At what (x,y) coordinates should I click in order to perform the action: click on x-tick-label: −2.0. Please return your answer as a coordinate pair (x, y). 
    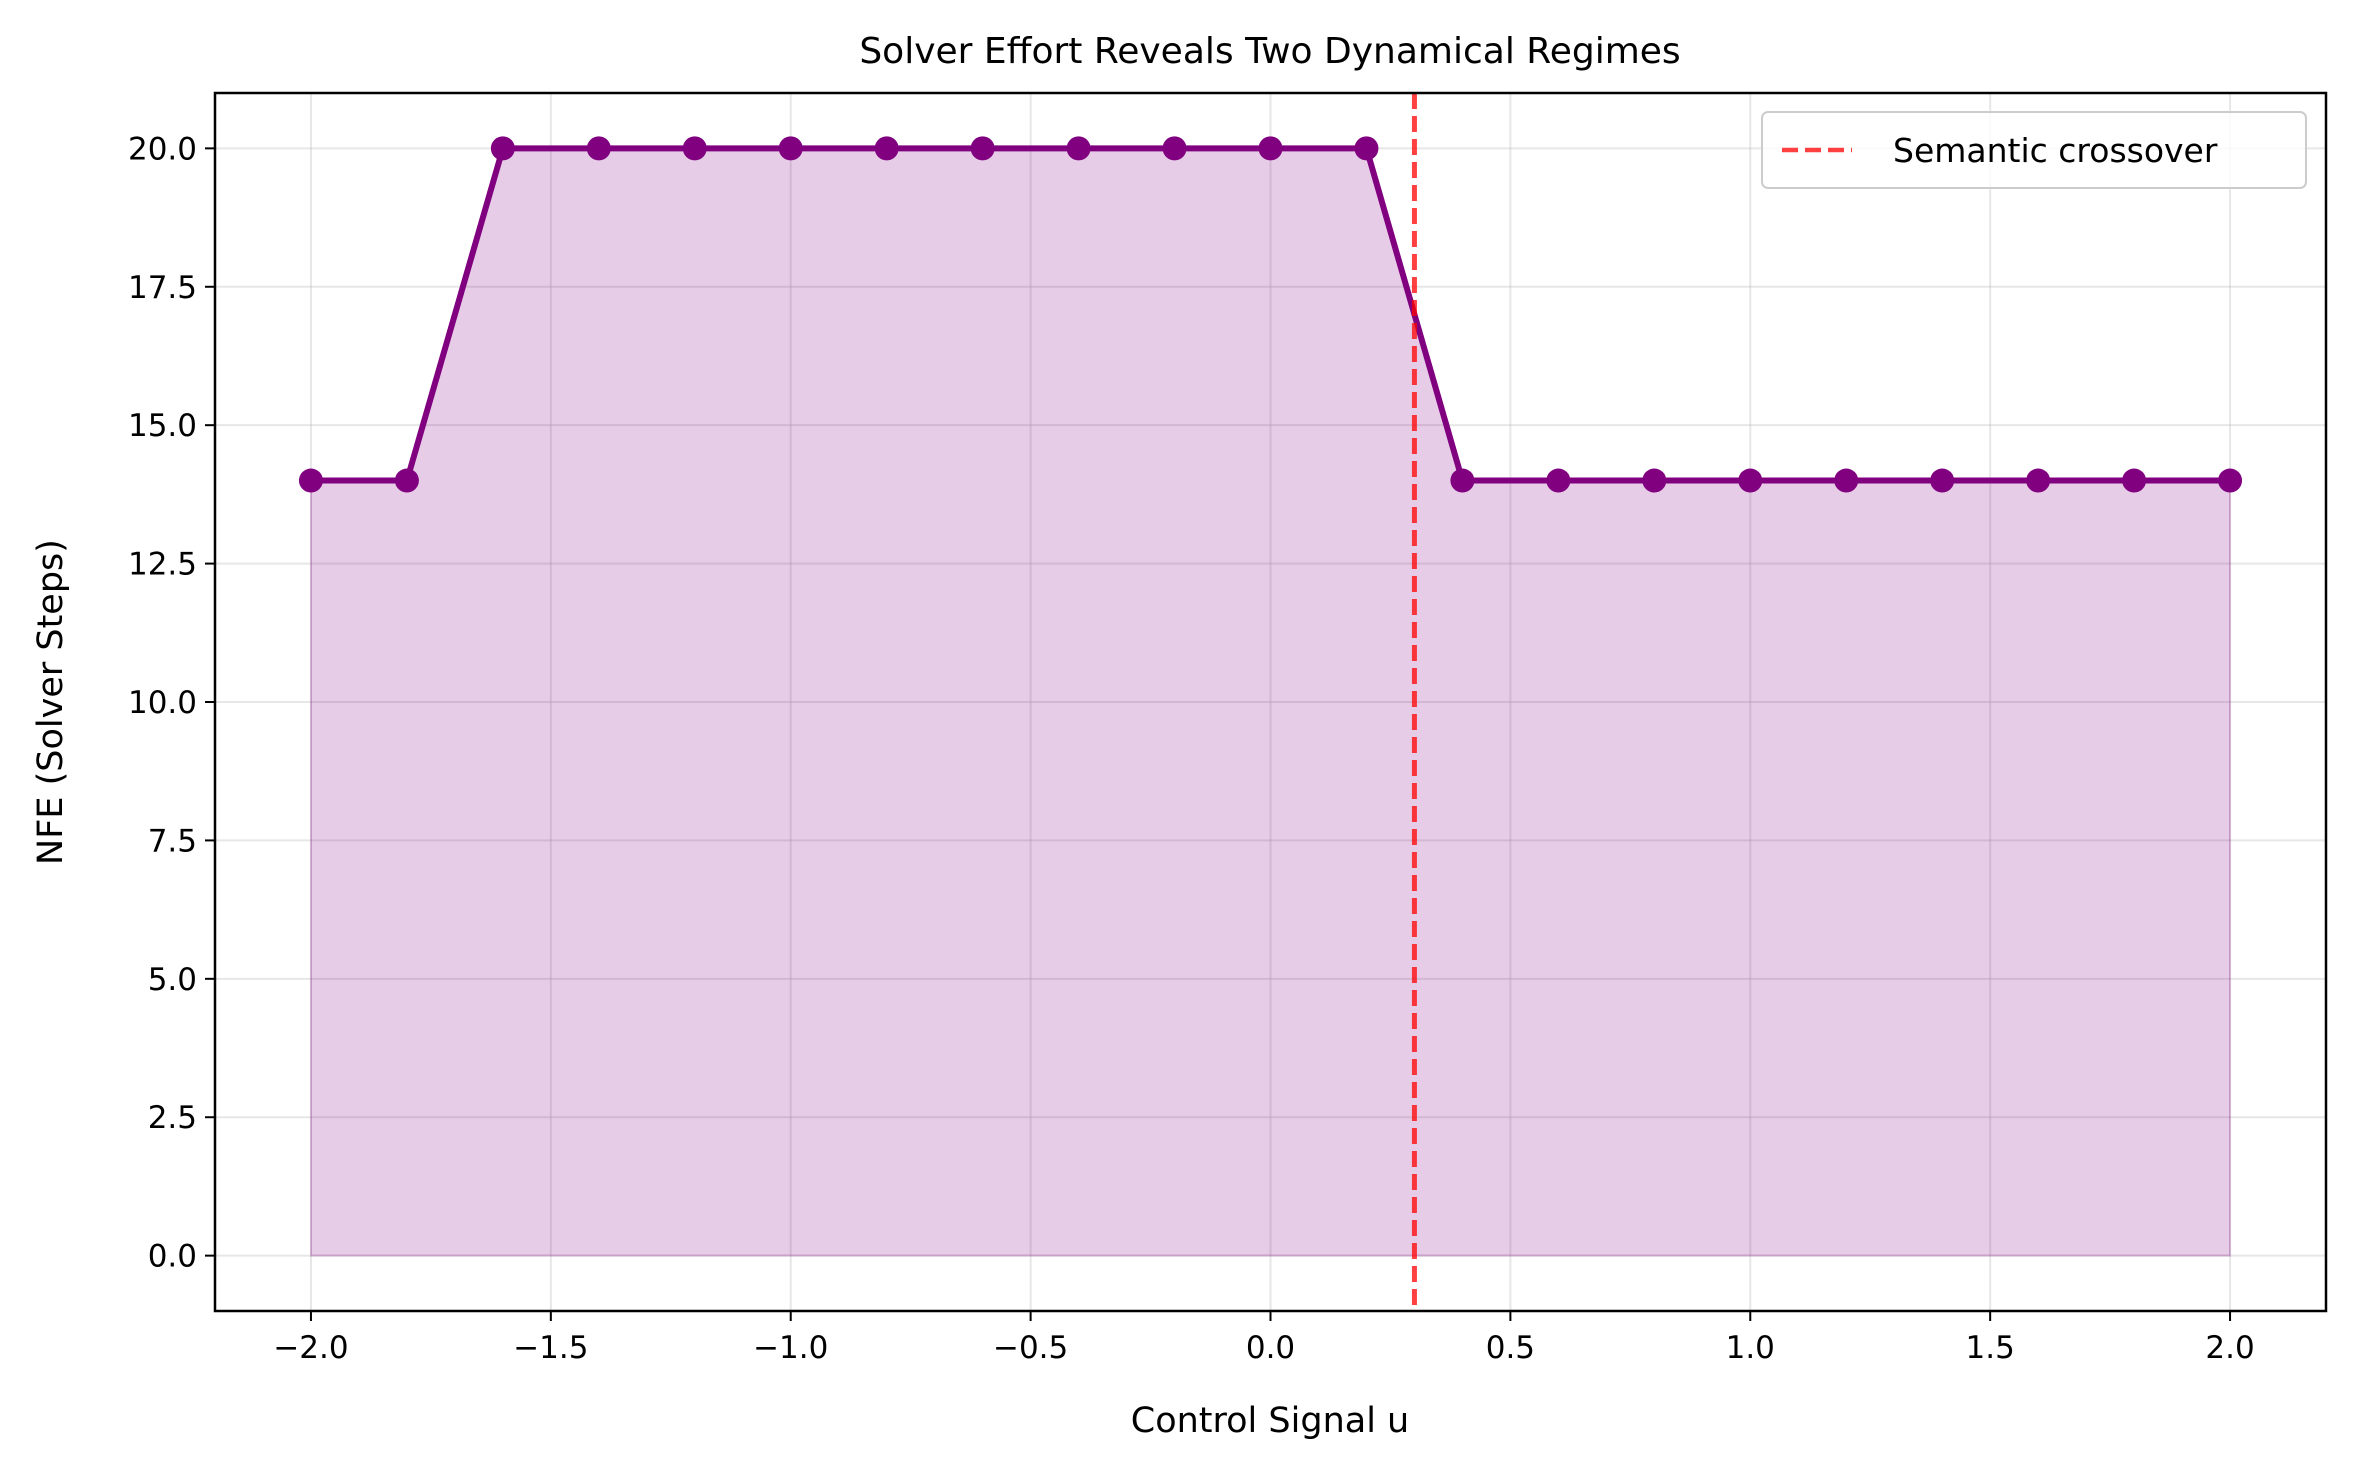
    Looking at the image, I should click on (310, 1348).